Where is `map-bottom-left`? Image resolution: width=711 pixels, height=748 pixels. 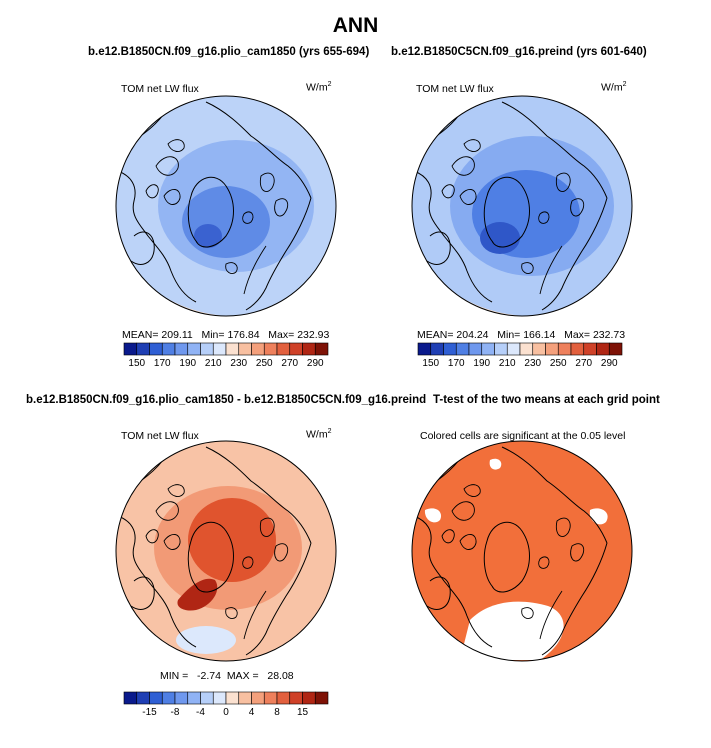 map-bottom-left is located at coordinates (226, 551).